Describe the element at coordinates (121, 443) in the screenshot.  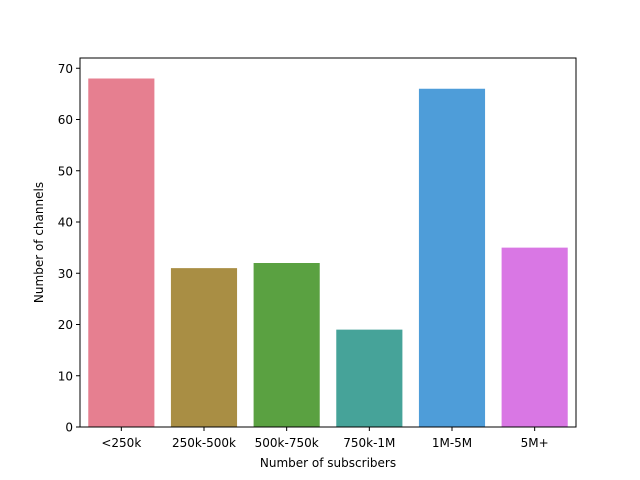
I see `x-tick-label: <250k` at that location.